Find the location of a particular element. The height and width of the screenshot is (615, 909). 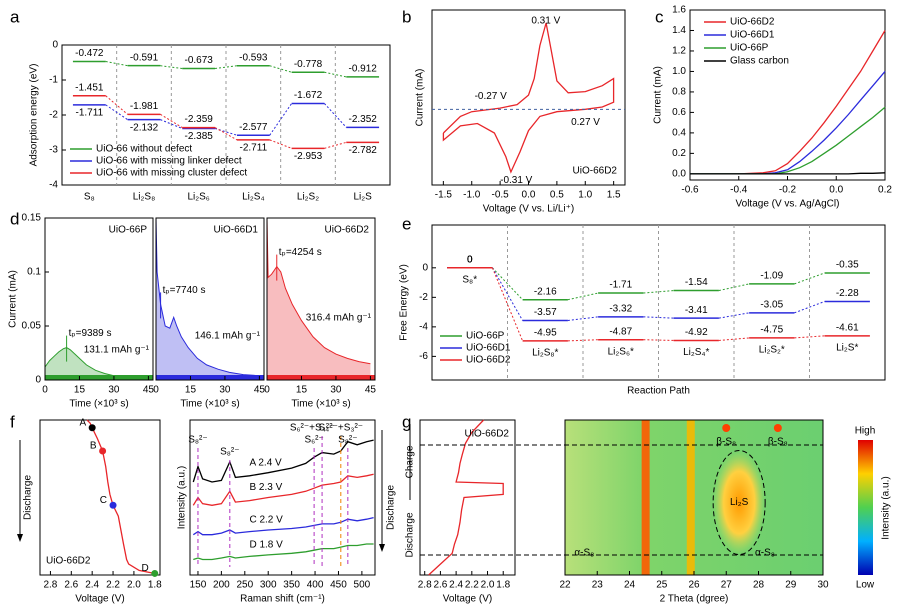

baseline-band is located at coordinates (321, 377).